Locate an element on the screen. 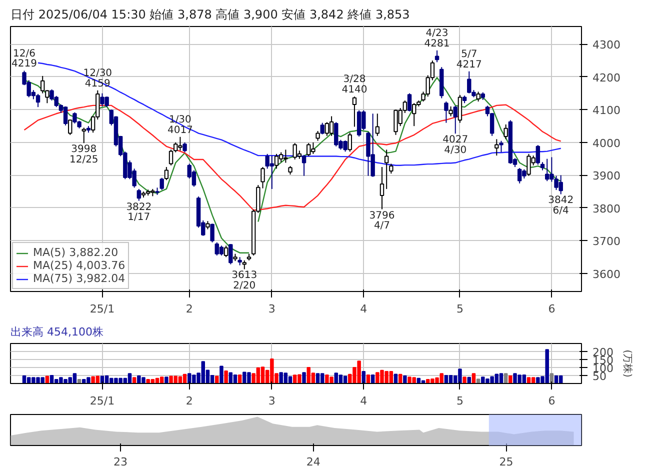  x-tick-label: 23 is located at coordinates (120, 462).